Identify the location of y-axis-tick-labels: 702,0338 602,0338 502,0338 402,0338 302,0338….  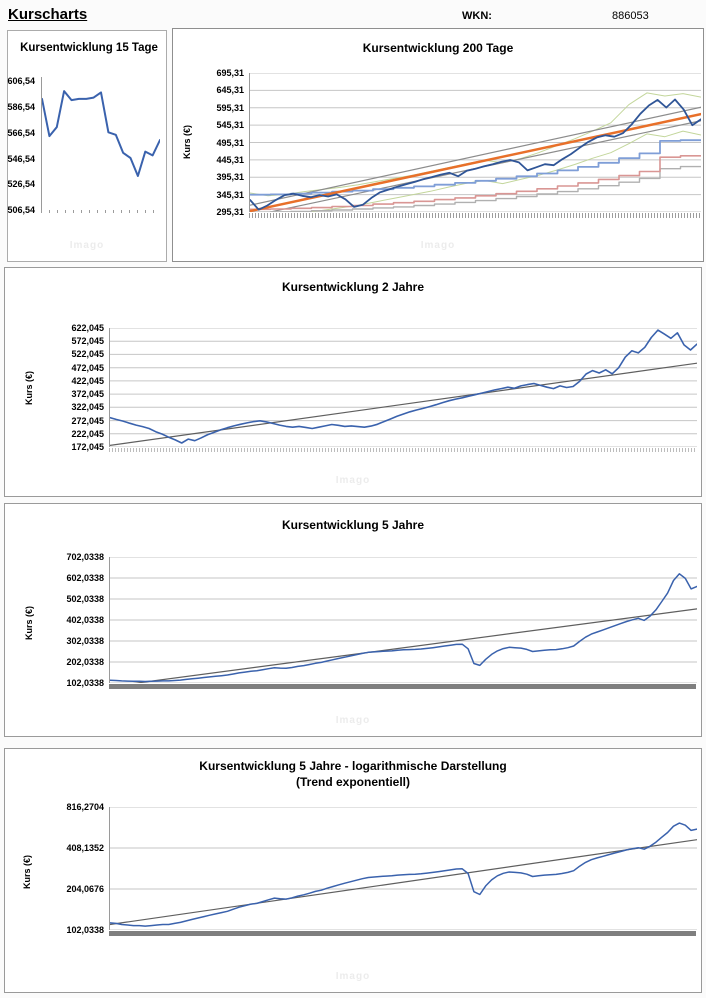
(79, 620).